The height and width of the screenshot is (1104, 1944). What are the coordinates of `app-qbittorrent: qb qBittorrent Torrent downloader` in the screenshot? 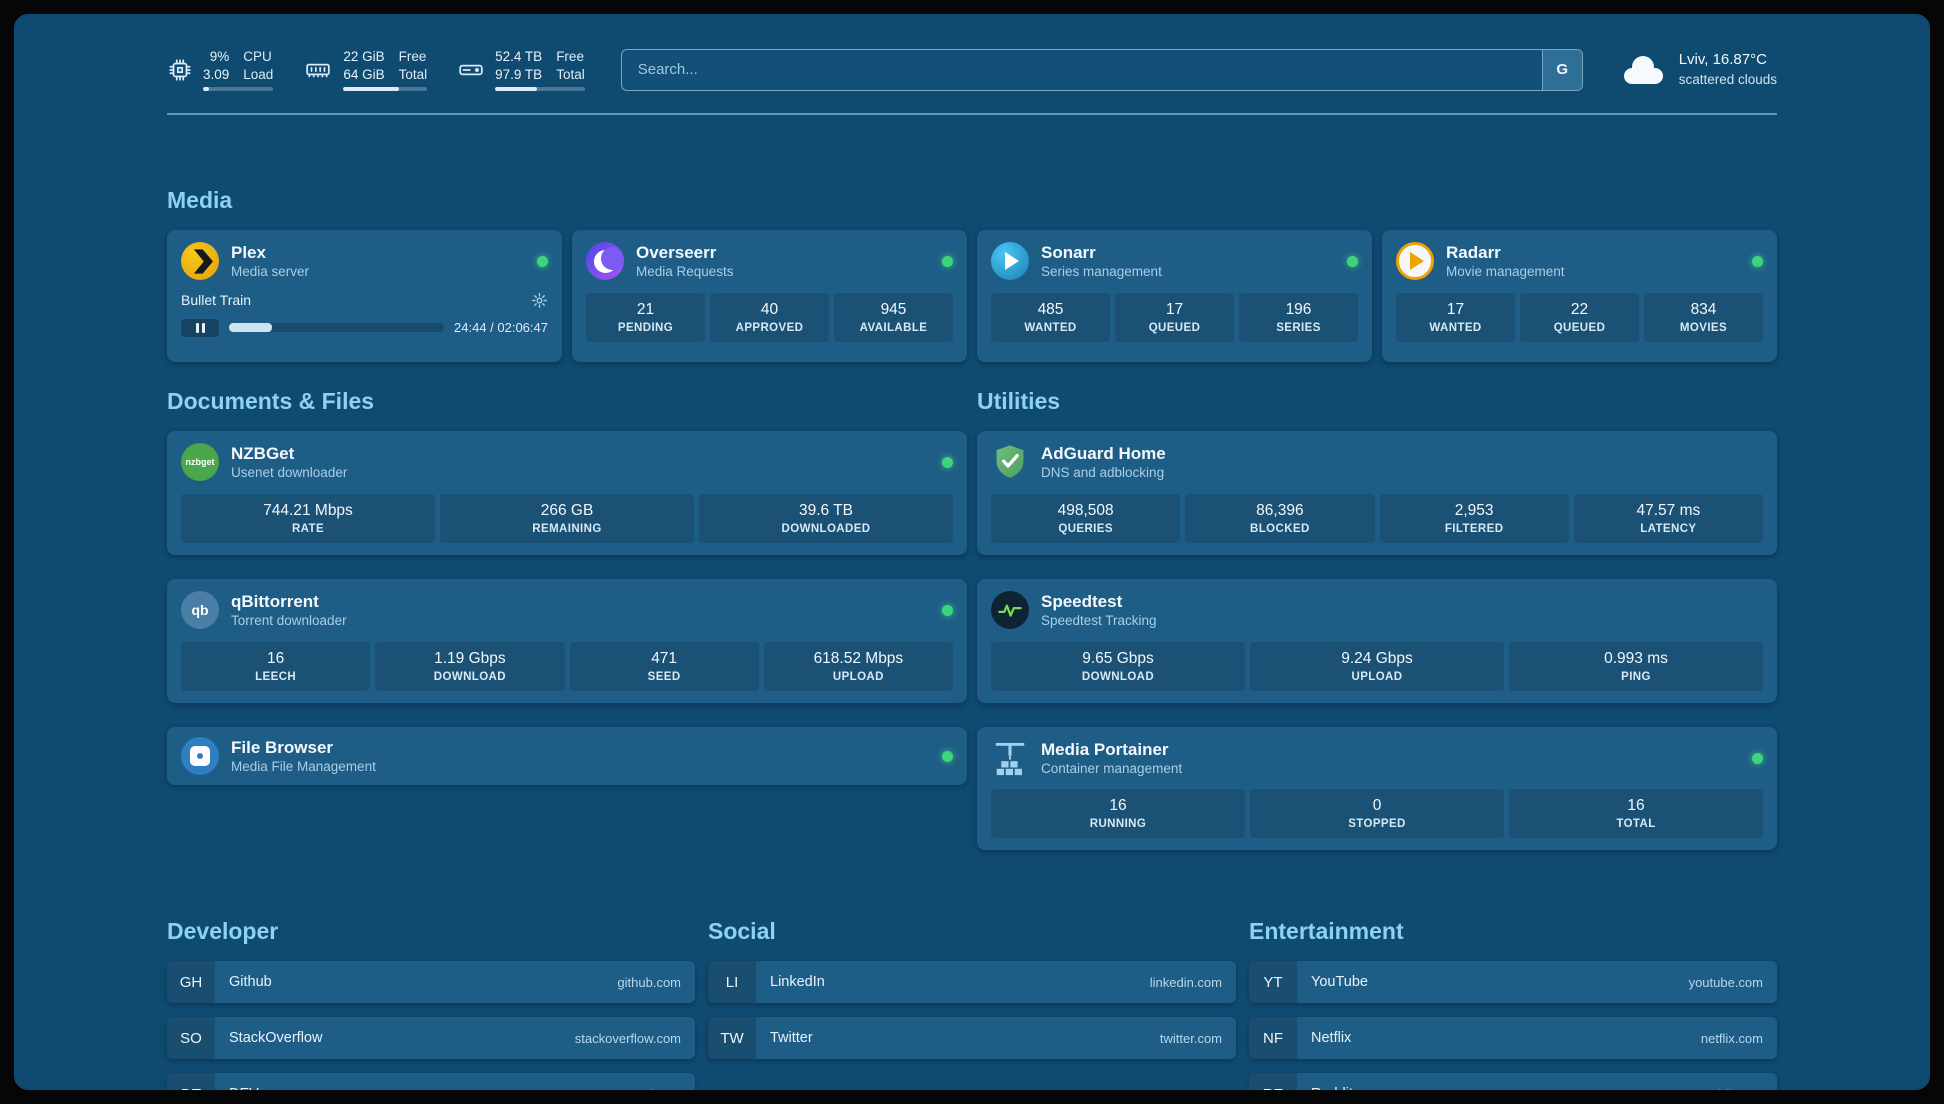 It's located at (567, 610).